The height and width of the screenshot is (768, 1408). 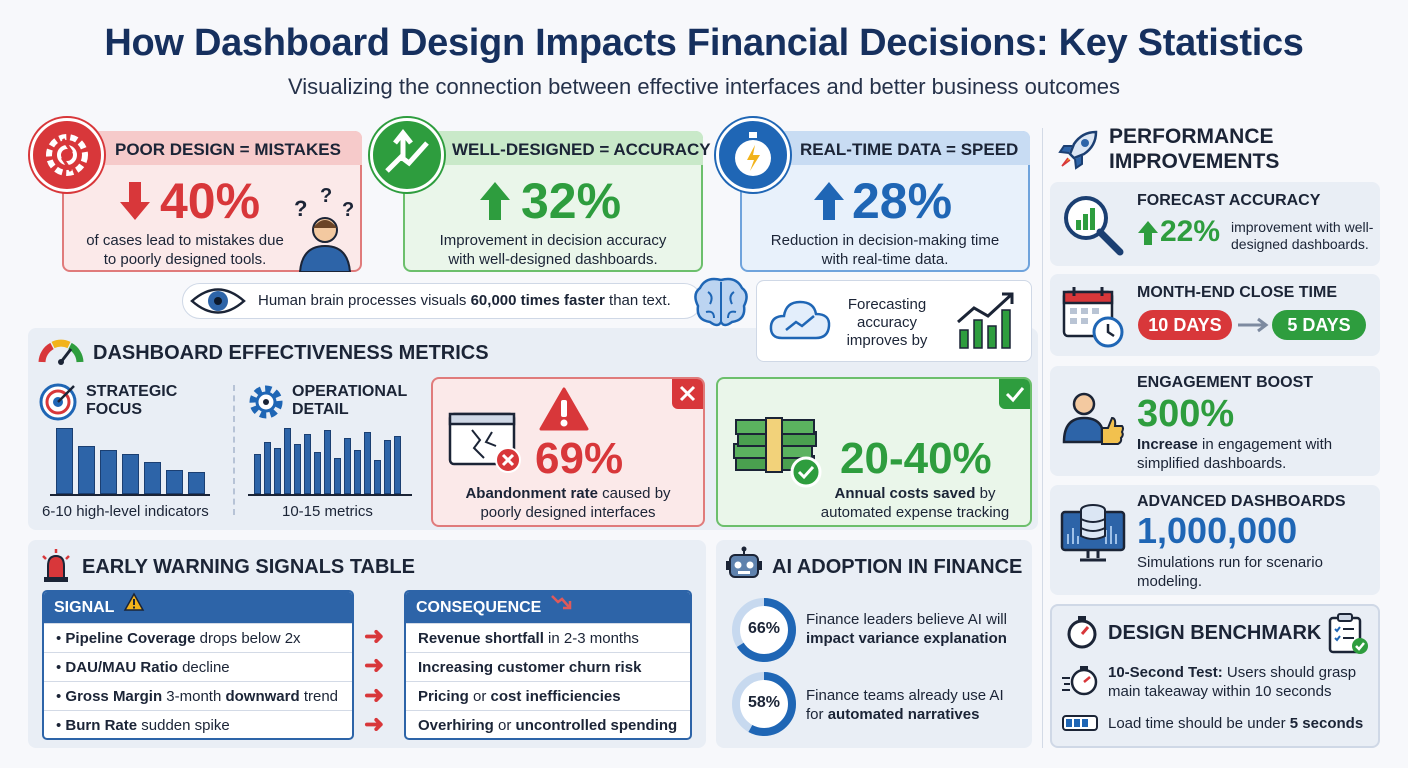 I want to click on siren-icon, so click(x=56, y=568).